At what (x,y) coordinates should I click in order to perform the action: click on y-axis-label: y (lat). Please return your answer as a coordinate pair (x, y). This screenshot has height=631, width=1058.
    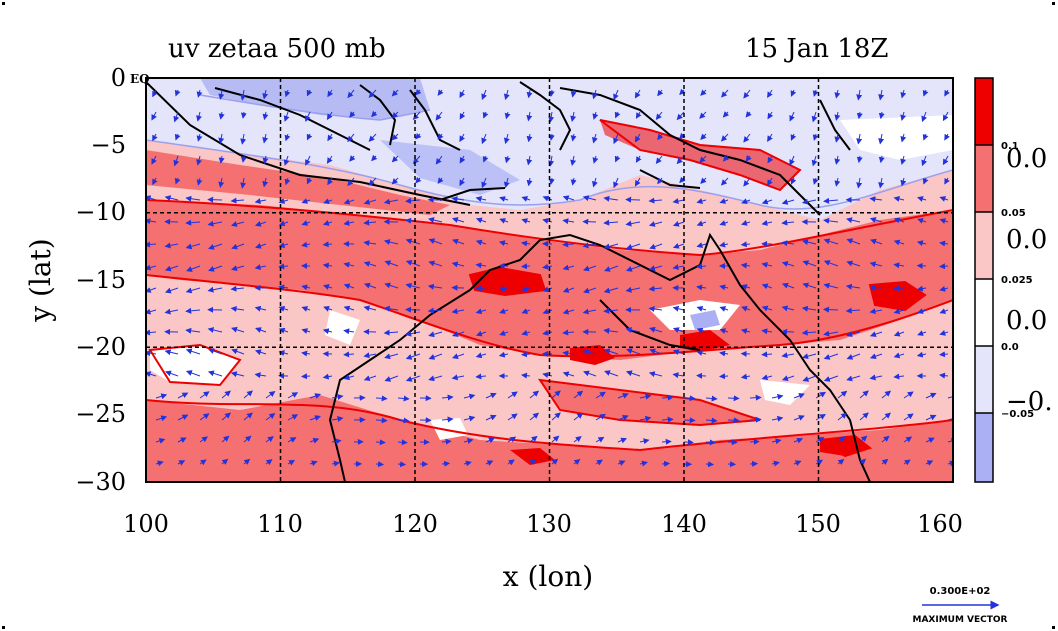
    Looking at the image, I should click on (40, 280).